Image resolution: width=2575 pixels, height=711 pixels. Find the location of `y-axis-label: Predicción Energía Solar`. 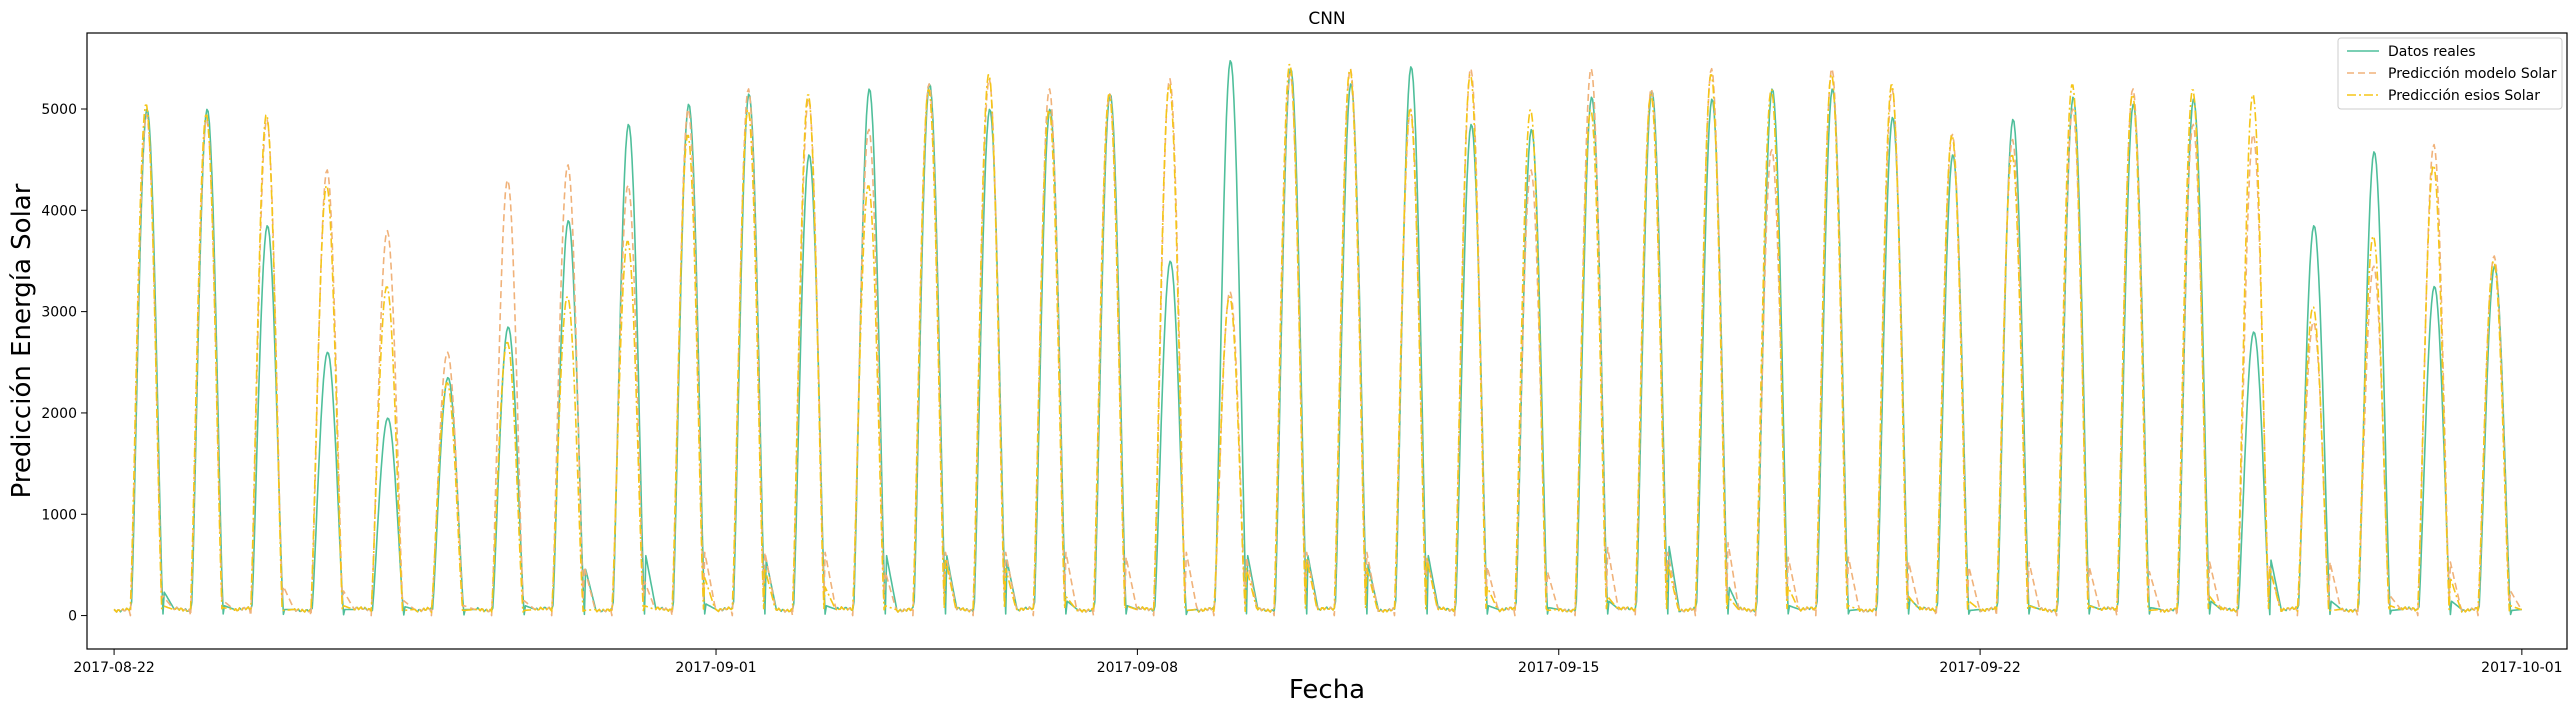

y-axis-label: Predicción Energía Solar is located at coordinates (22, 340).